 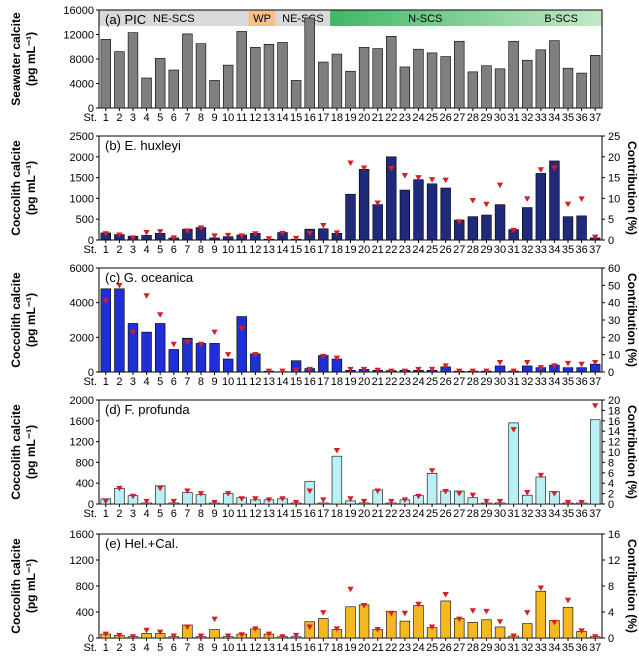 I want to click on station-label: 12, so click(x=255, y=250).